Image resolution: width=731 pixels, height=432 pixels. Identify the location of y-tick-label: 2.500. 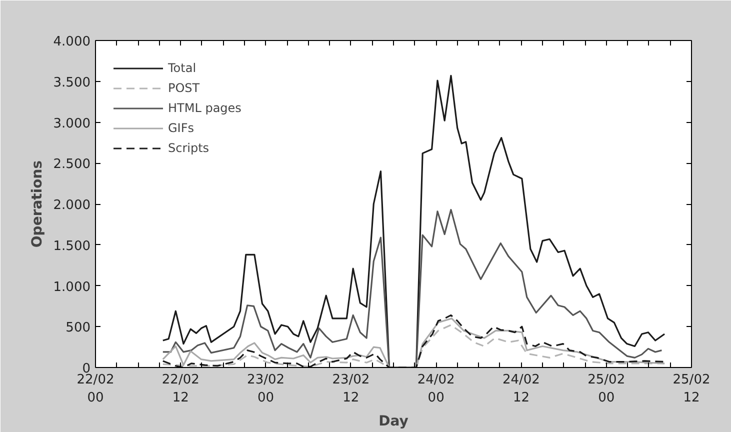
(71, 164).